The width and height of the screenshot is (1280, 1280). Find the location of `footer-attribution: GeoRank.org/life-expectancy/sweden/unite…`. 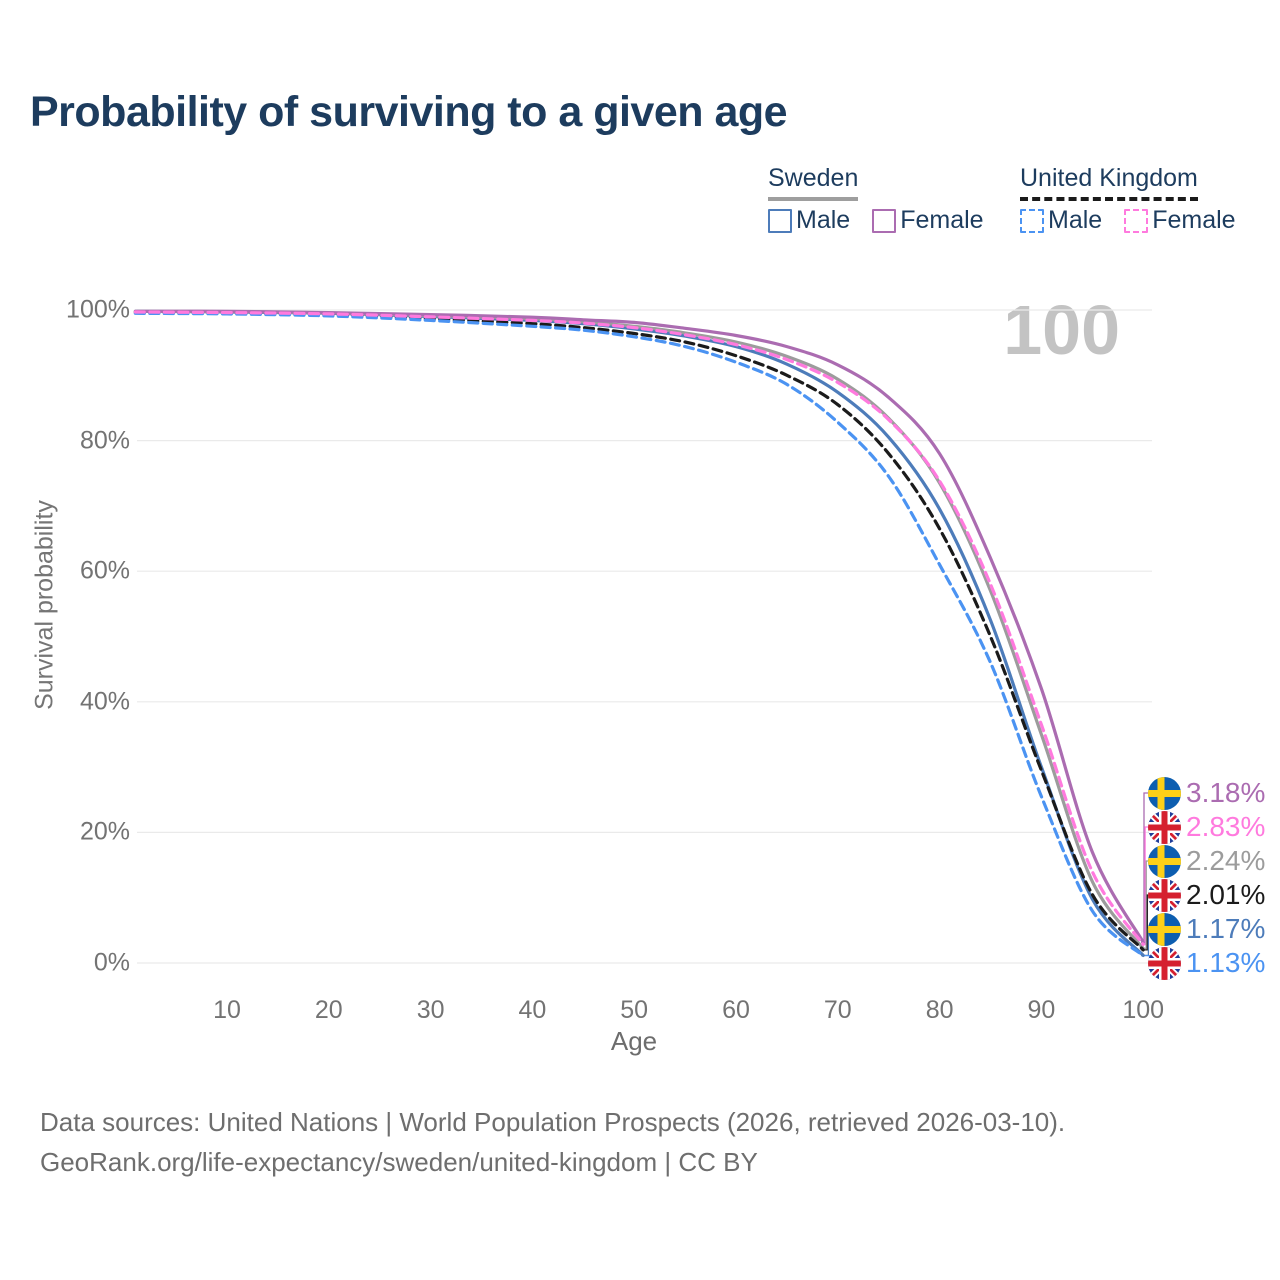

footer-attribution: GeoRank.org/life-expectancy/sweden/unite… is located at coordinates (399, 1162).